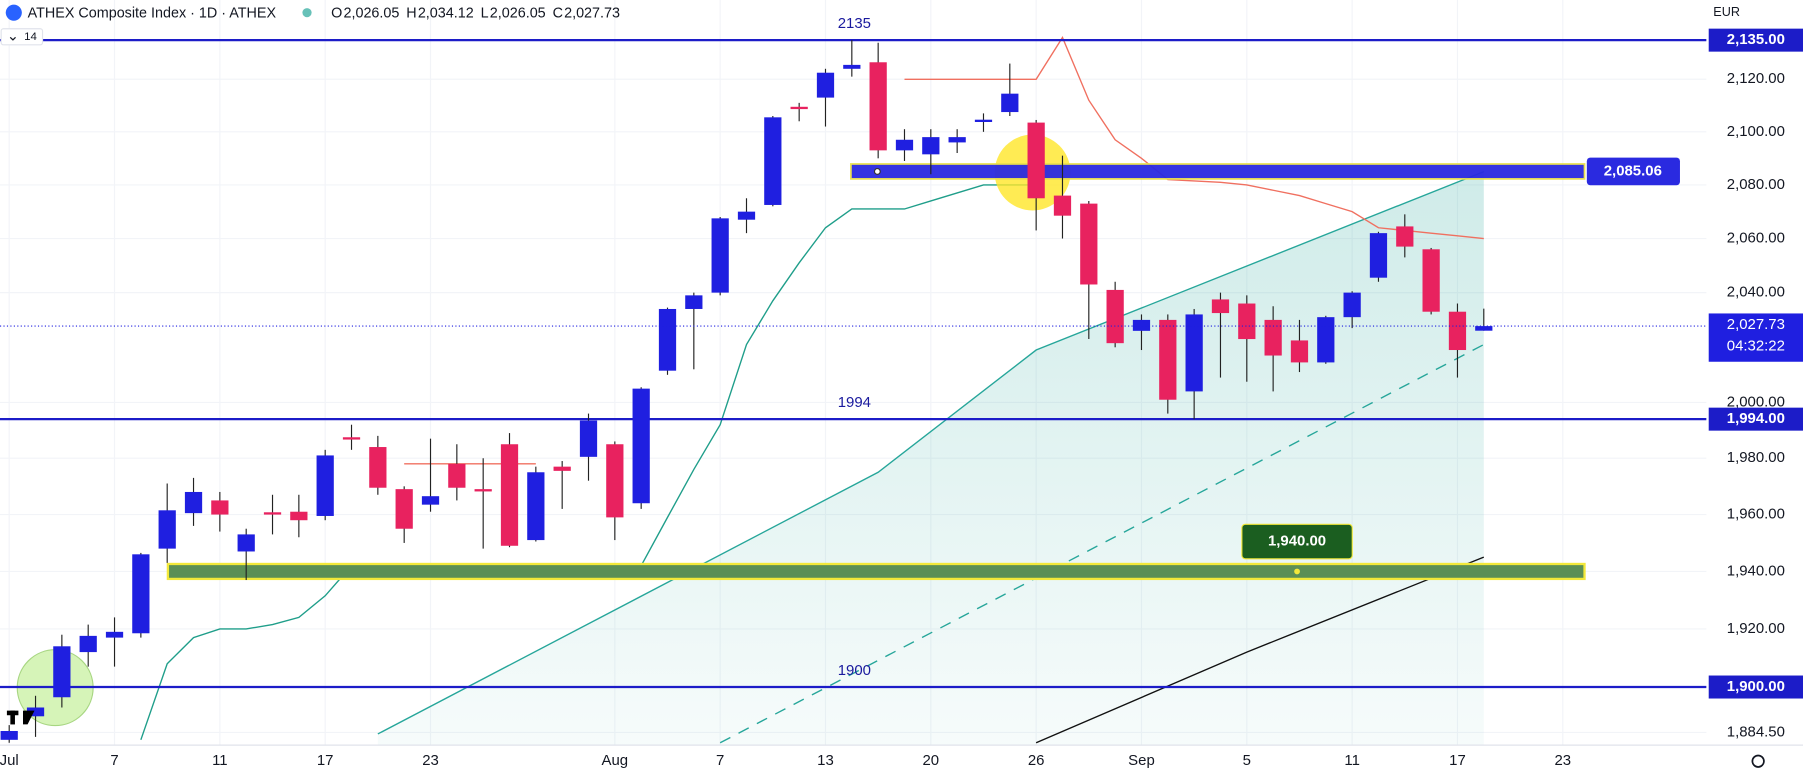  I want to click on zone-label: 1,940.00, so click(1297, 541).